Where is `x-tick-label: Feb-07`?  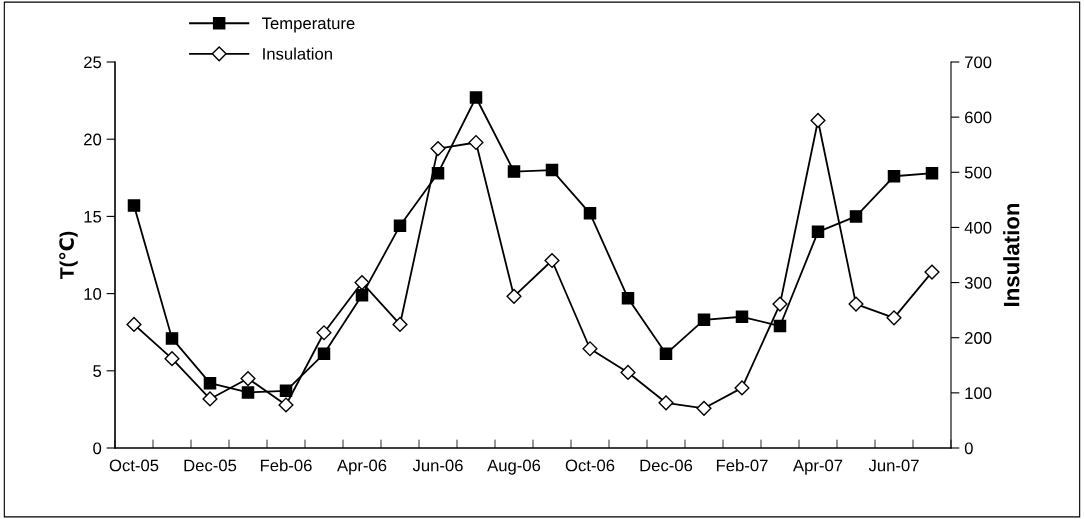
x-tick-label: Feb-07 is located at coordinates (742, 465).